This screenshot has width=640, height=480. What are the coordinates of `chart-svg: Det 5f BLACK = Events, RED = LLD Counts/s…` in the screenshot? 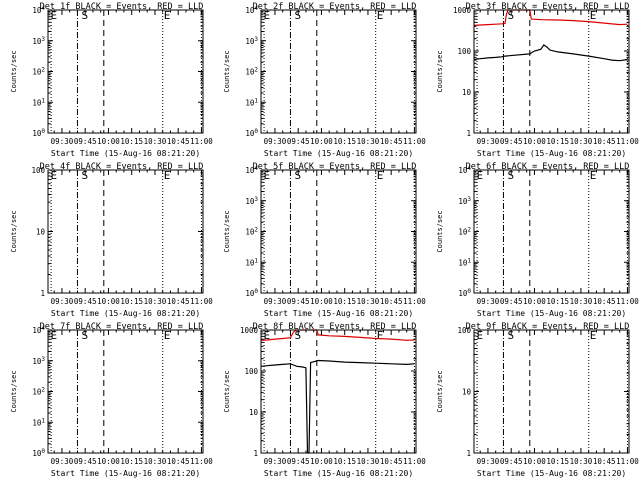 It's located at (324, 240).